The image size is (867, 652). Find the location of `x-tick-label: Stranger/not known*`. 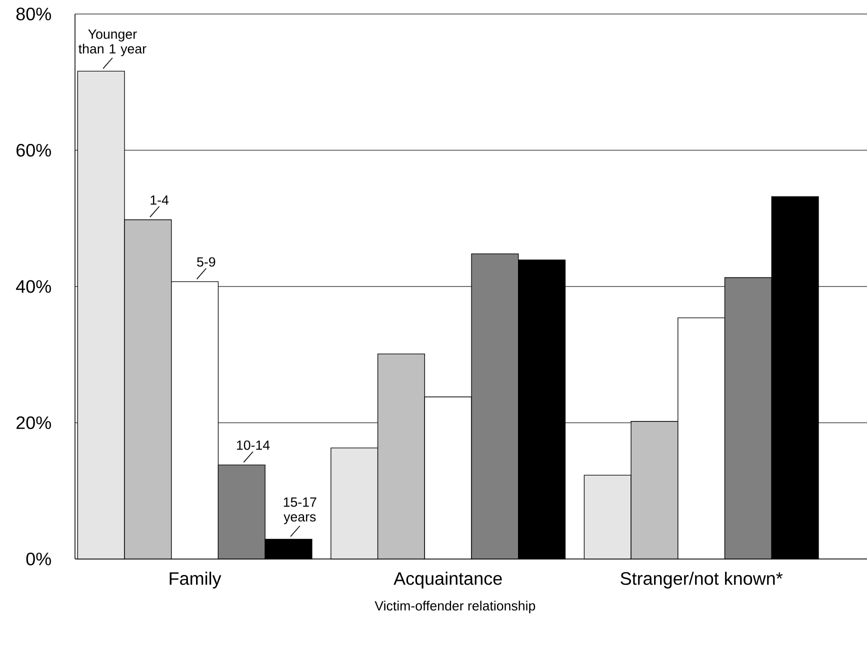

x-tick-label: Stranger/not known* is located at coordinates (701, 580).